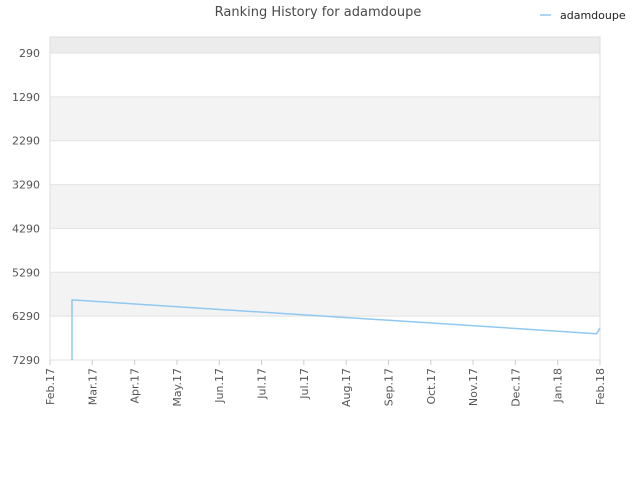 The height and width of the screenshot is (480, 640). What do you see at coordinates (92, 386) in the screenshot?
I see `x-tick-label: Mar.17` at bounding box center [92, 386].